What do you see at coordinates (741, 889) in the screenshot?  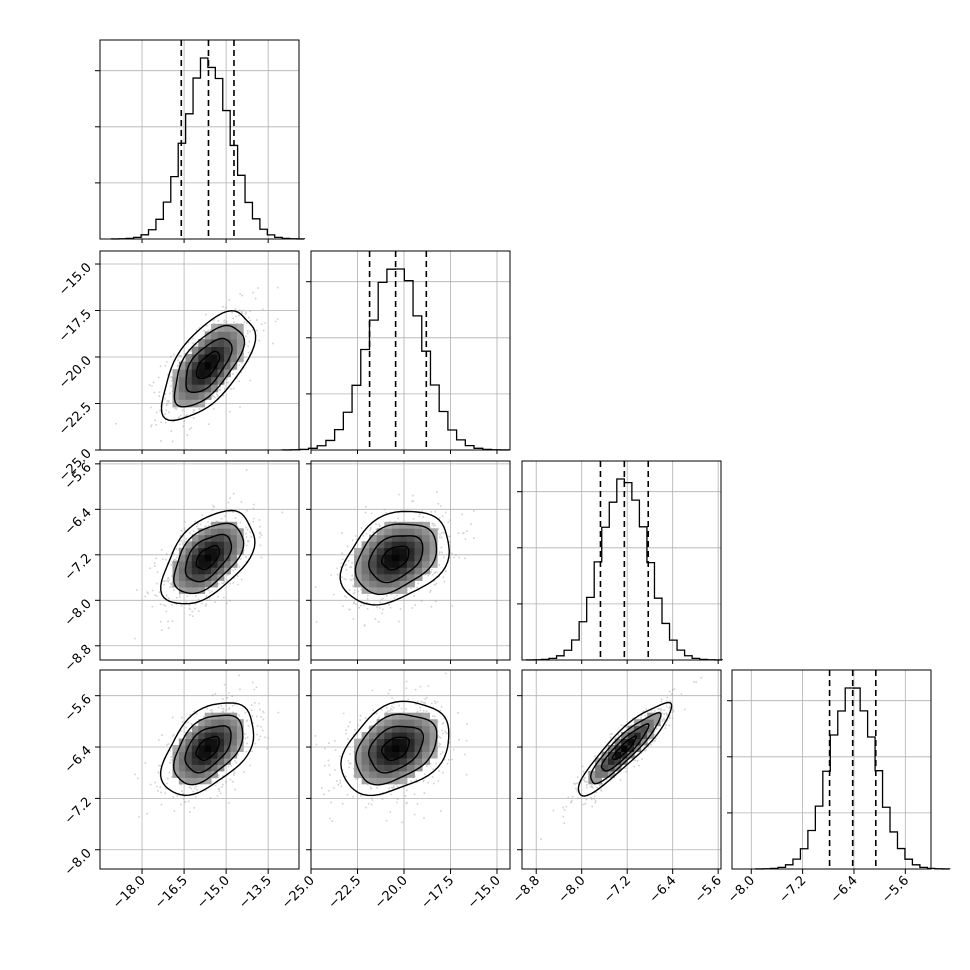 I see `x-tick-label-3-0: −8.0` at bounding box center [741, 889].